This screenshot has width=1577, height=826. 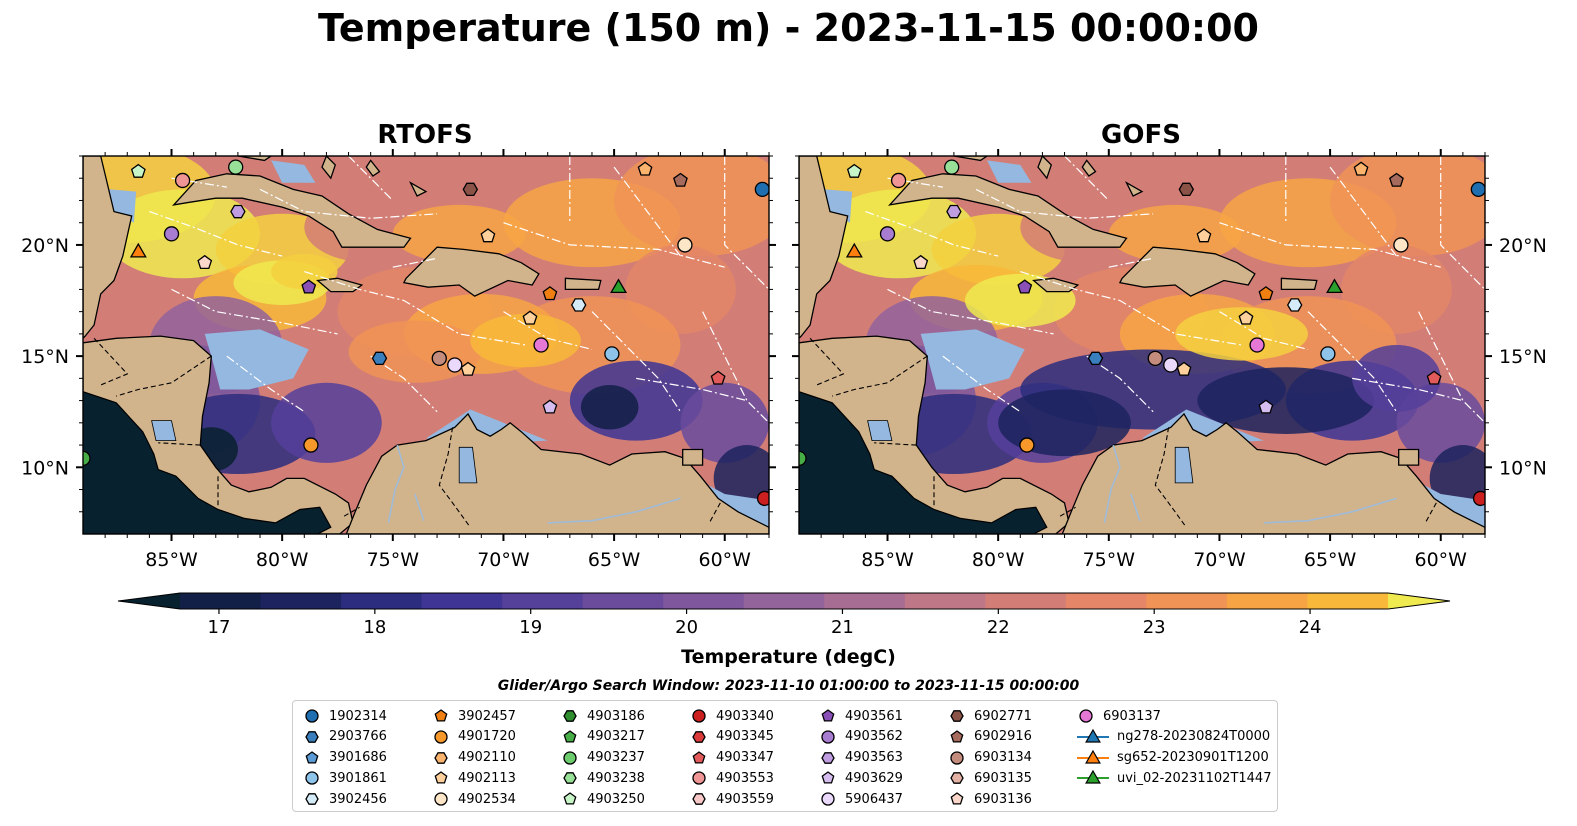 I want to click on legend-item: 2903766, so click(x=345, y=737).